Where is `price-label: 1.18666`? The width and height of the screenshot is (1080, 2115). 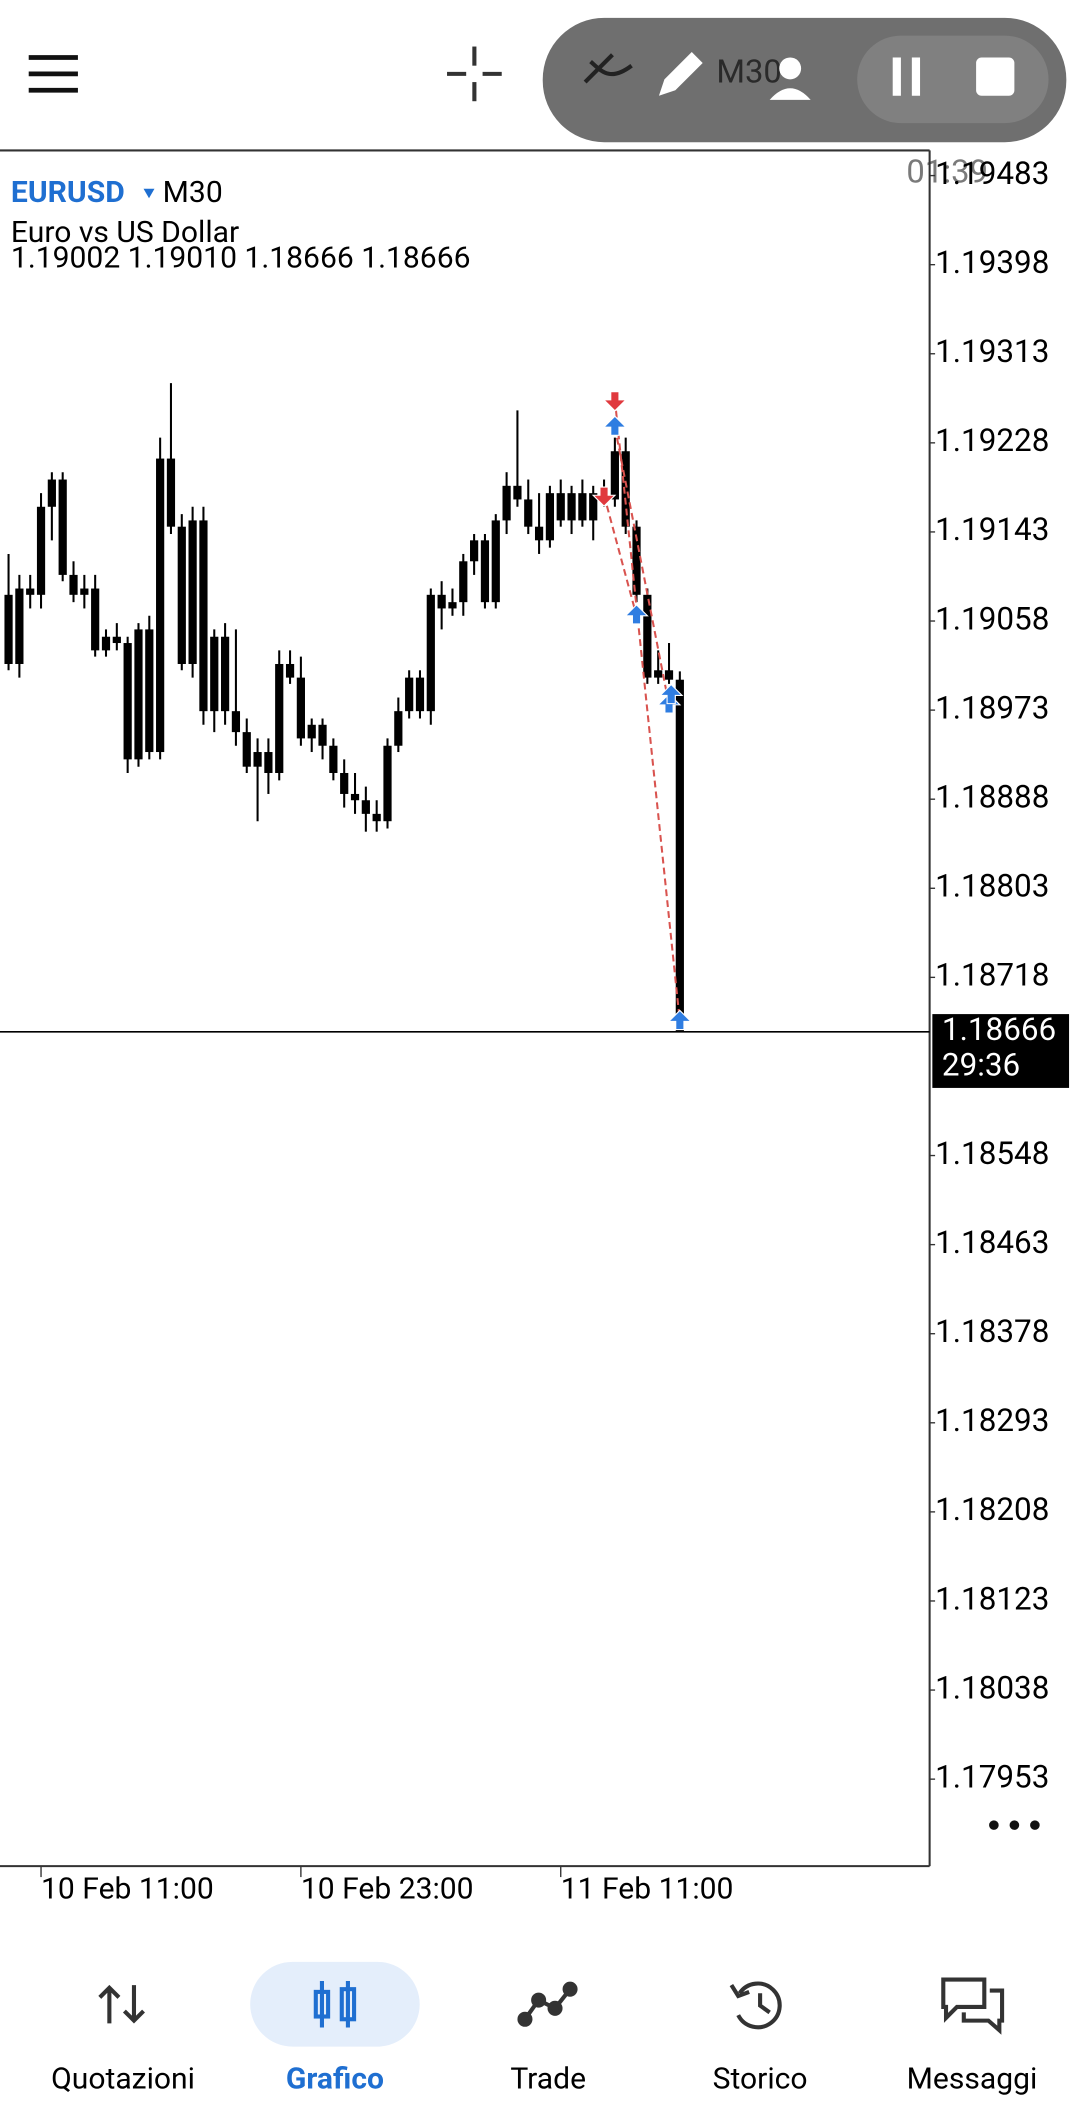 price-label: 1.18666 is located at coordinates (999, 1029).